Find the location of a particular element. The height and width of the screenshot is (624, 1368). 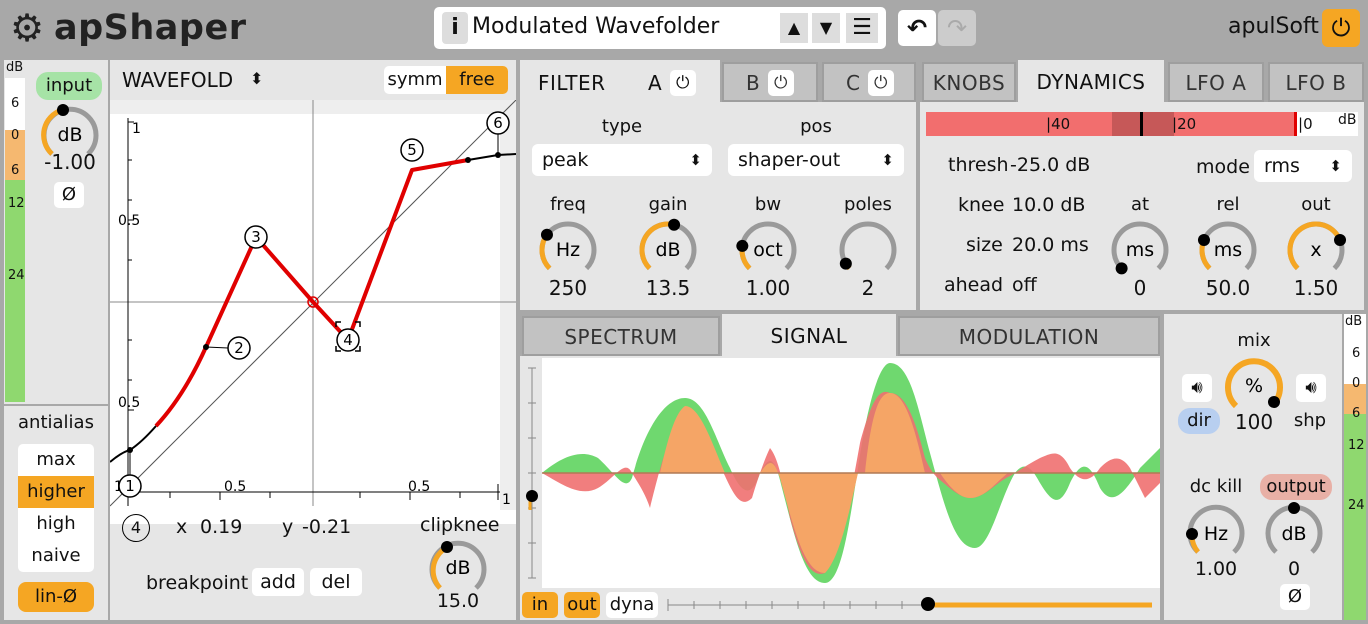

filter-pos-select: shaper-out ⬍ is located at coordinates (816, 160).